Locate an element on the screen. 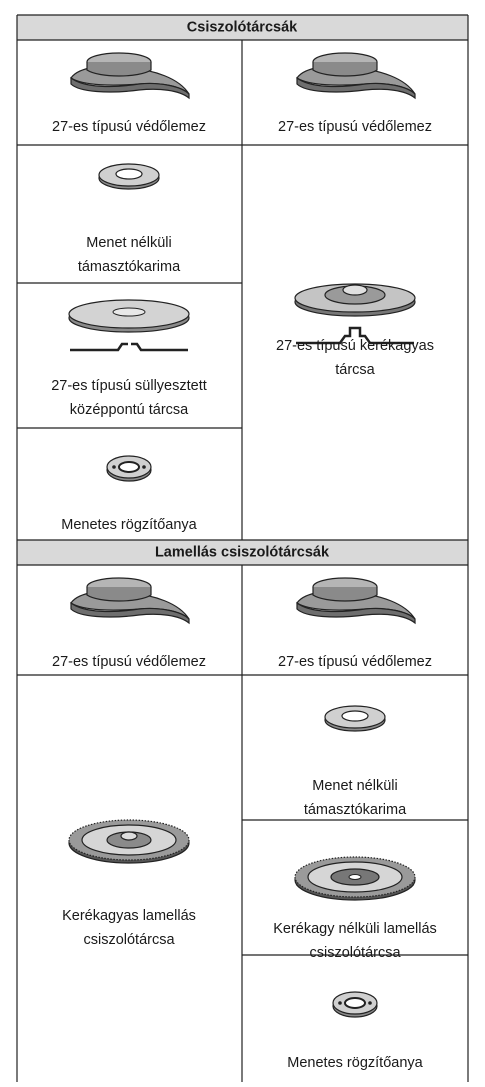 The height and width of the screenshot is (1087, 485). cell-label: 27-es típusú süllyesztett is located at coordinates (129, 386).